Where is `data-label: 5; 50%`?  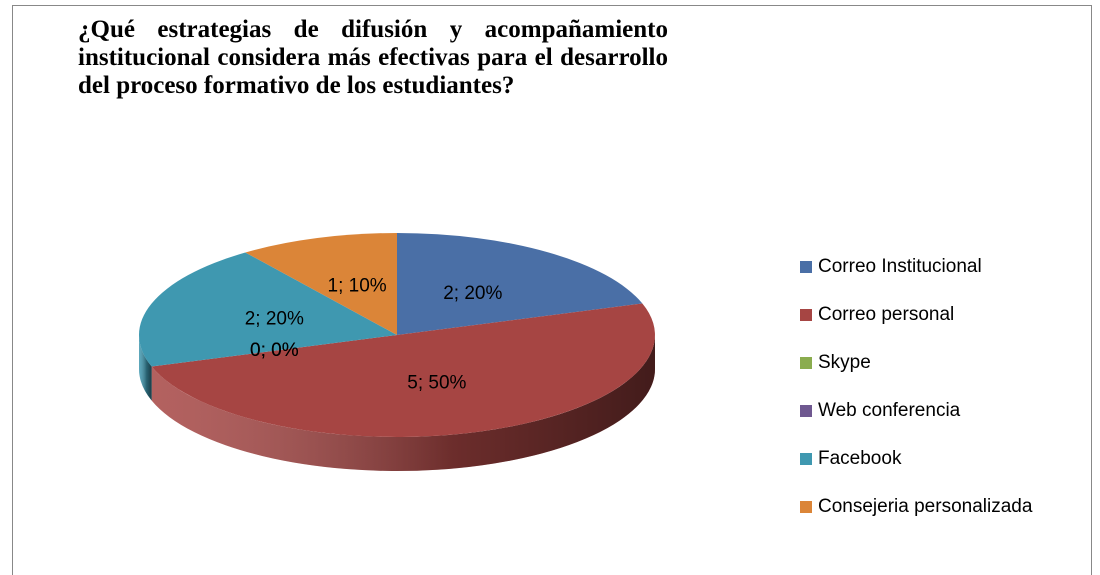 data-label: 5; 50% is located at coordinates (436, 383).